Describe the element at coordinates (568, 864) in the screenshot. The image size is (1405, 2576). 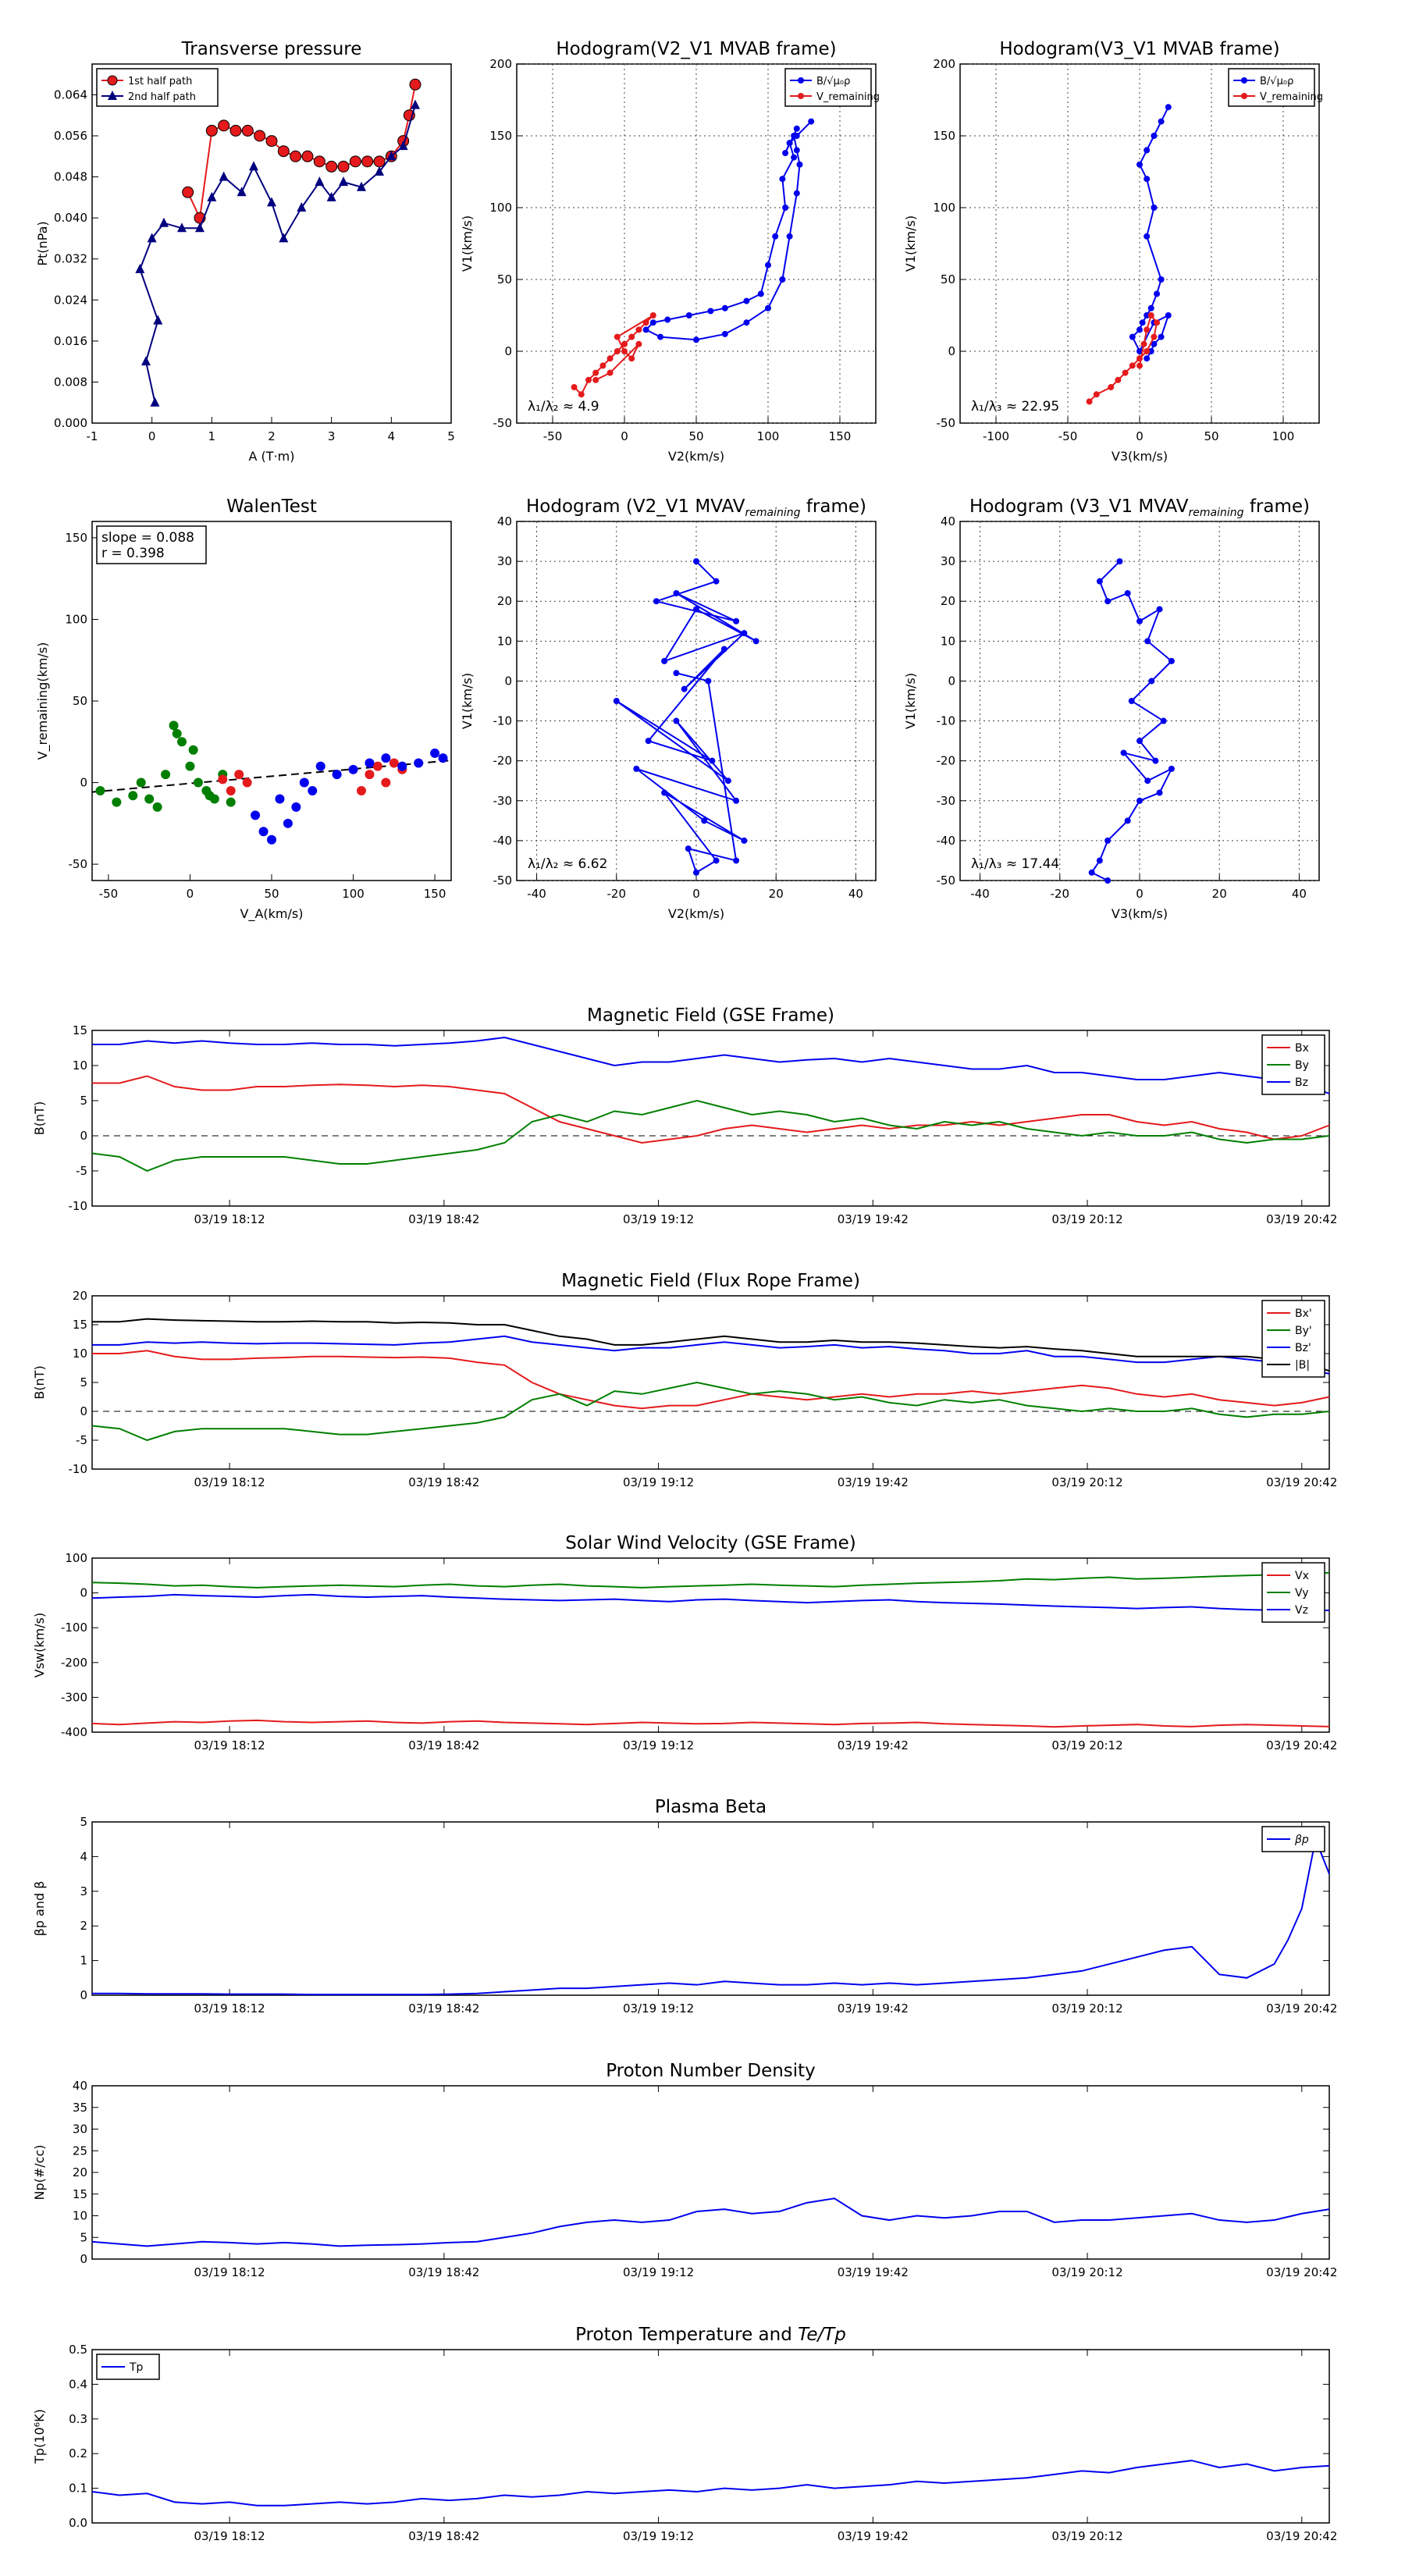
I see `annotation-text: λ₁/λ₂ ≈ 6.62` at that location.